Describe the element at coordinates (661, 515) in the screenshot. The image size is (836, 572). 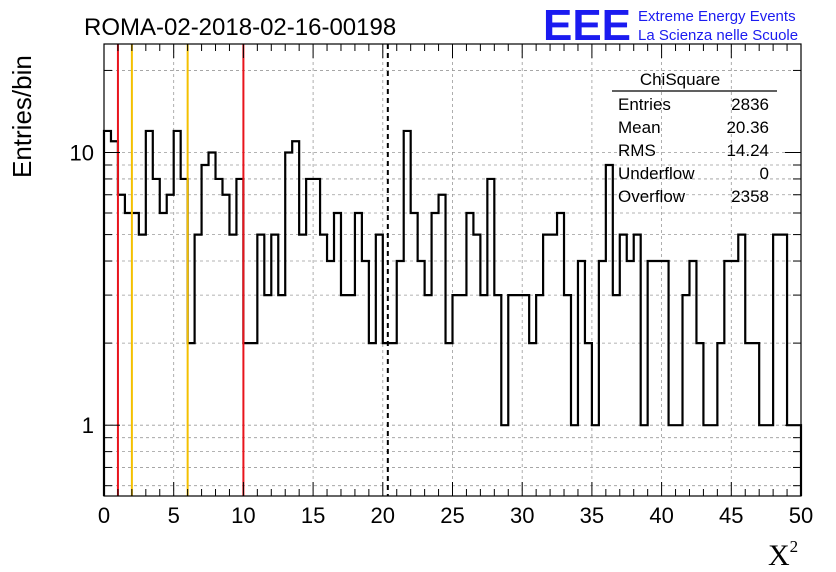
I see `x-tick-label: 40` at that location.